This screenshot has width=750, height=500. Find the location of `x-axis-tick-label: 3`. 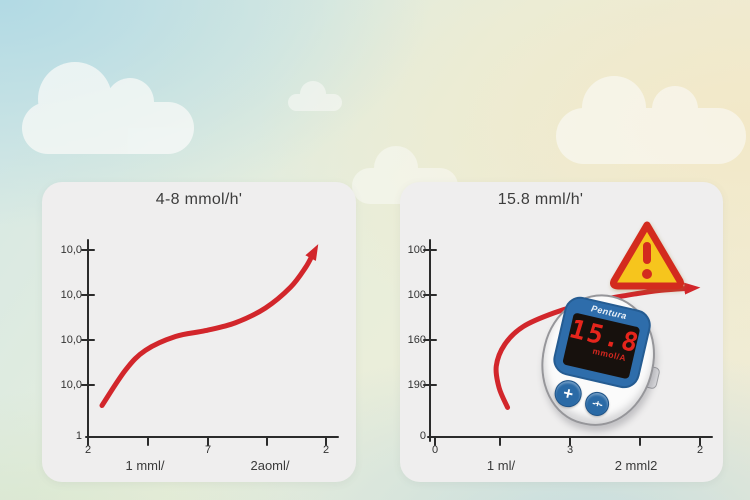

x-axis-tick-label: 3 is located at coordinates (570, 450).